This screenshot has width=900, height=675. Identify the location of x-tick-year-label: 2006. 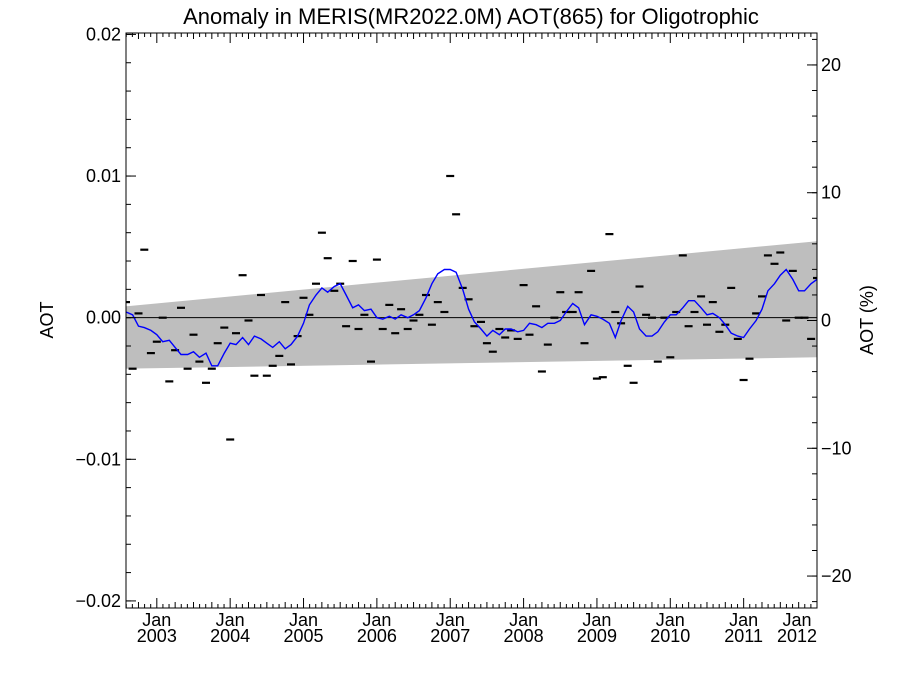
(377, 636).